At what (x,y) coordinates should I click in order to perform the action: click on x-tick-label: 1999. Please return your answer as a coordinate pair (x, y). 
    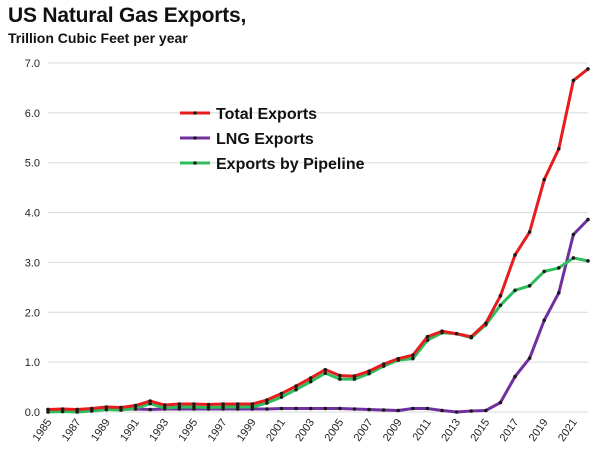
    Looking at the image, I should click on (247, 430).